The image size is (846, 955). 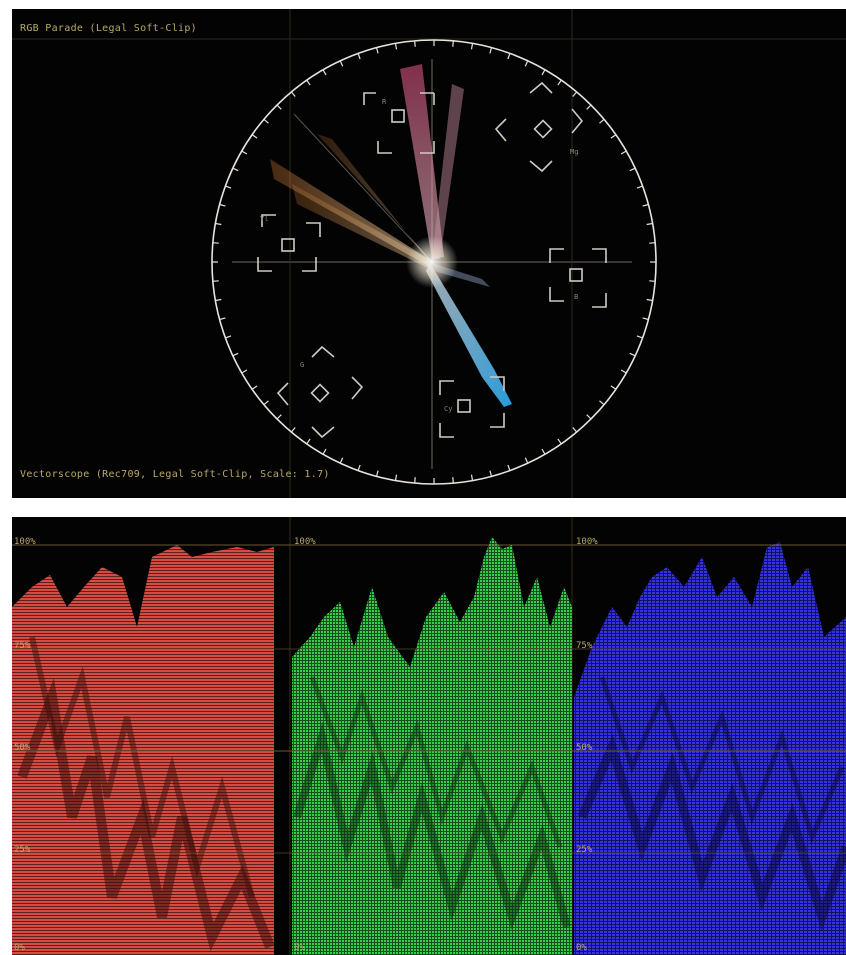 What do you see at coordinates (305, 542) in the screenshot?
I see `green-scale-100: 100%` at bounding box center [305, 542].